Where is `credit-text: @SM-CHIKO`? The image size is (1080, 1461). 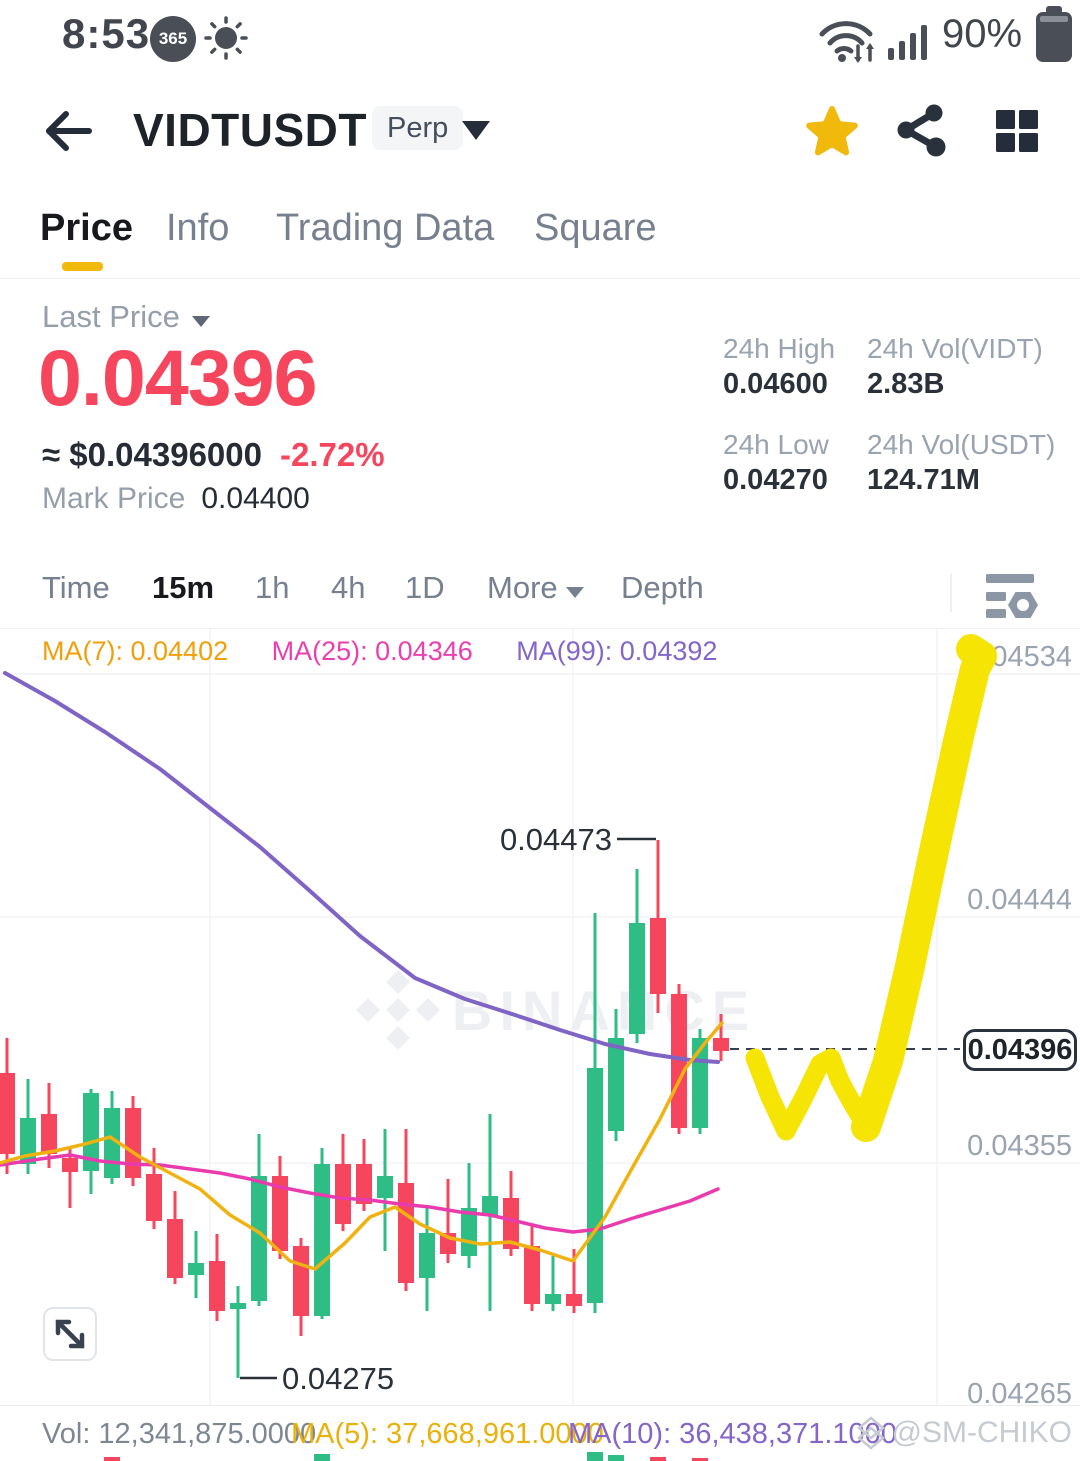 credit-text: @SM-CHIKO is located at coordinates (981, 1432).